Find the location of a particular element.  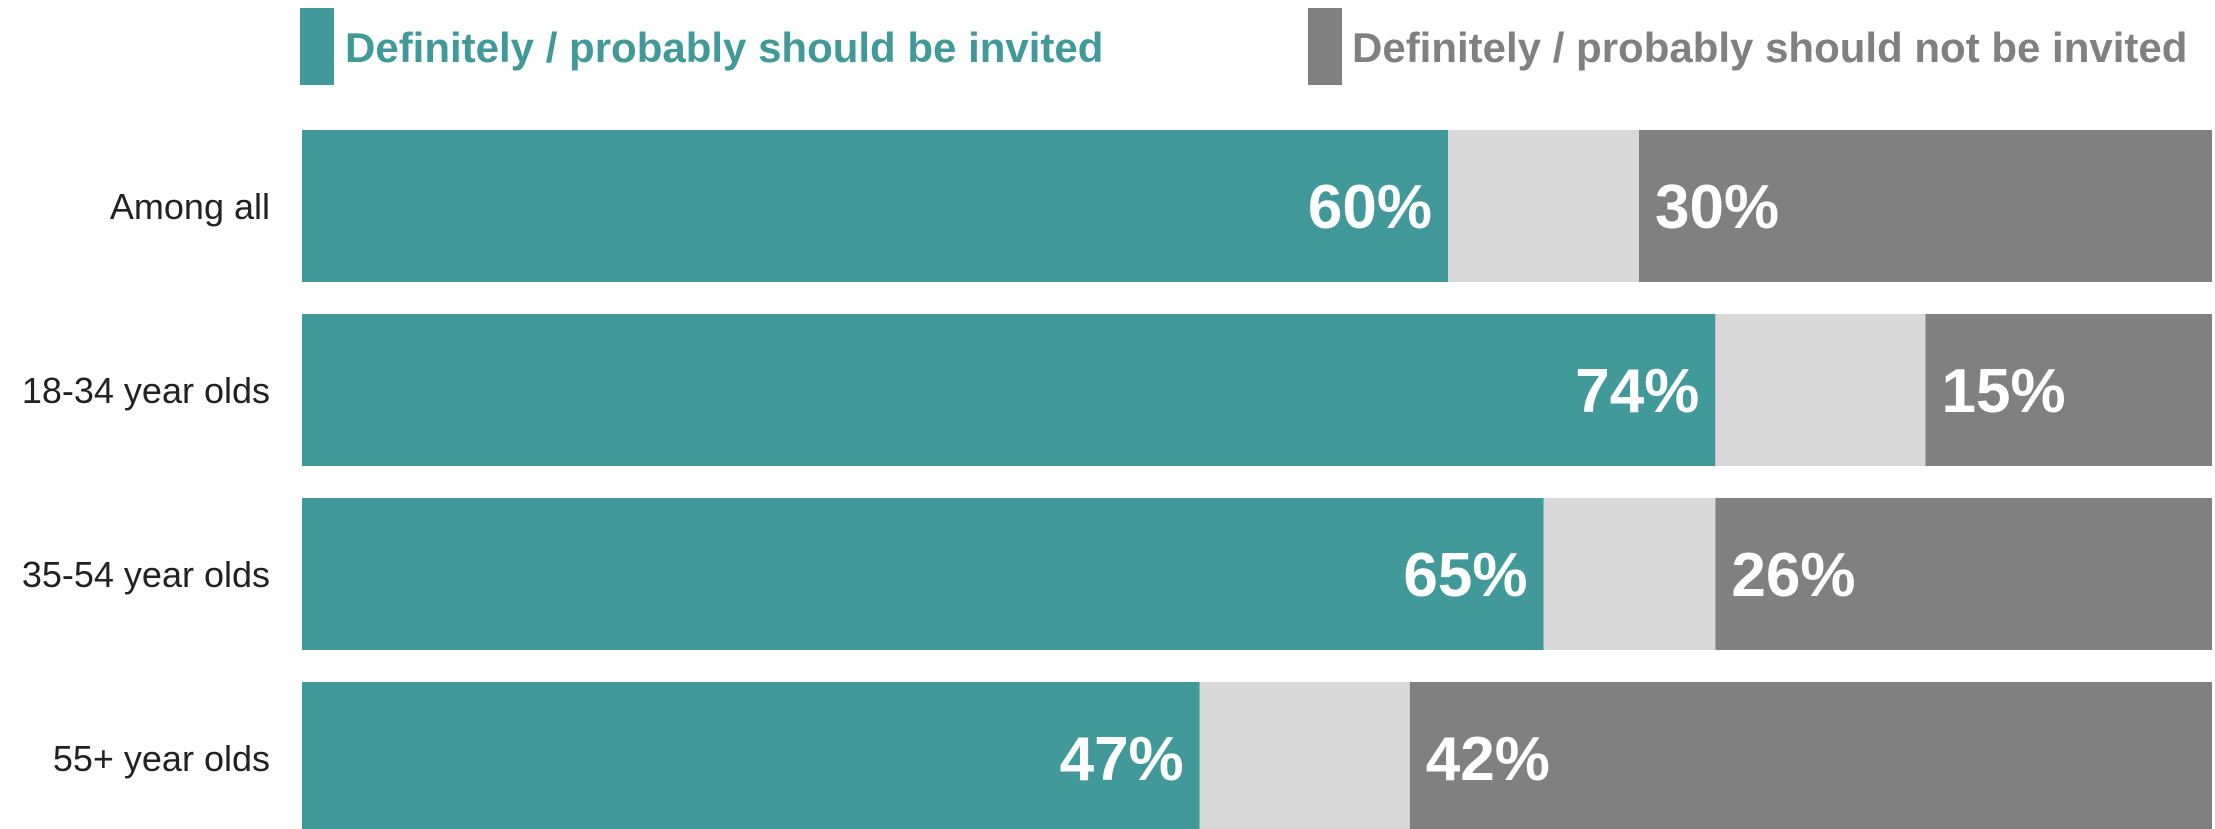

bar-invited-among-all is located at coordinates (875, 206).